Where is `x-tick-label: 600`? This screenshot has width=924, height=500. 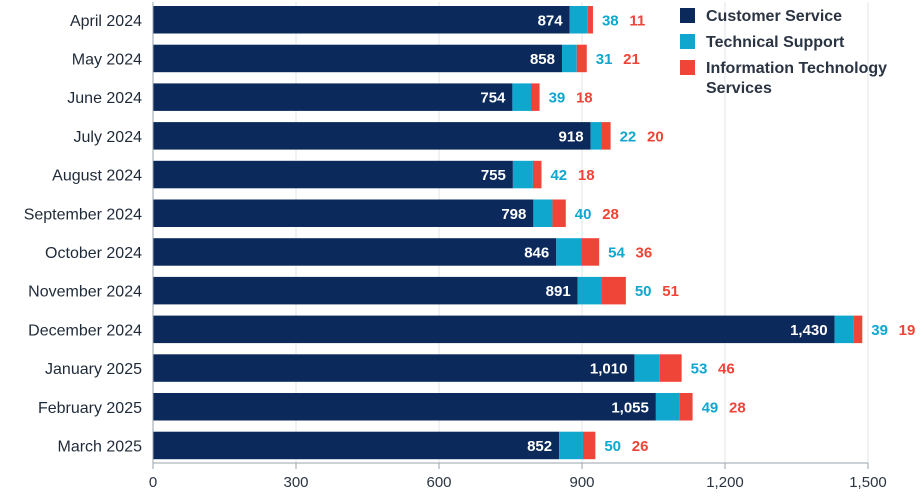 x-tick-label: 600 is located at coordinates (438, 482).